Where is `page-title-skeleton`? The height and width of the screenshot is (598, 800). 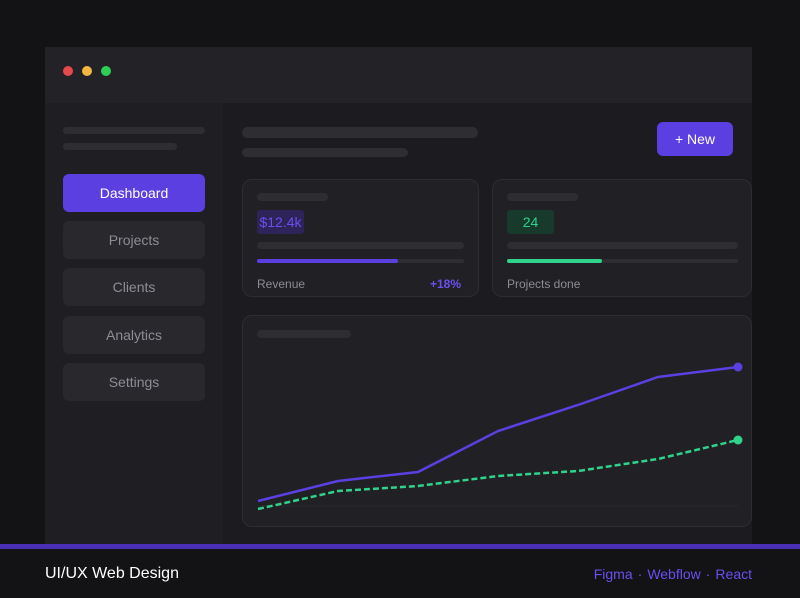
page-title-skeleton is located at coordinates (360, 132).